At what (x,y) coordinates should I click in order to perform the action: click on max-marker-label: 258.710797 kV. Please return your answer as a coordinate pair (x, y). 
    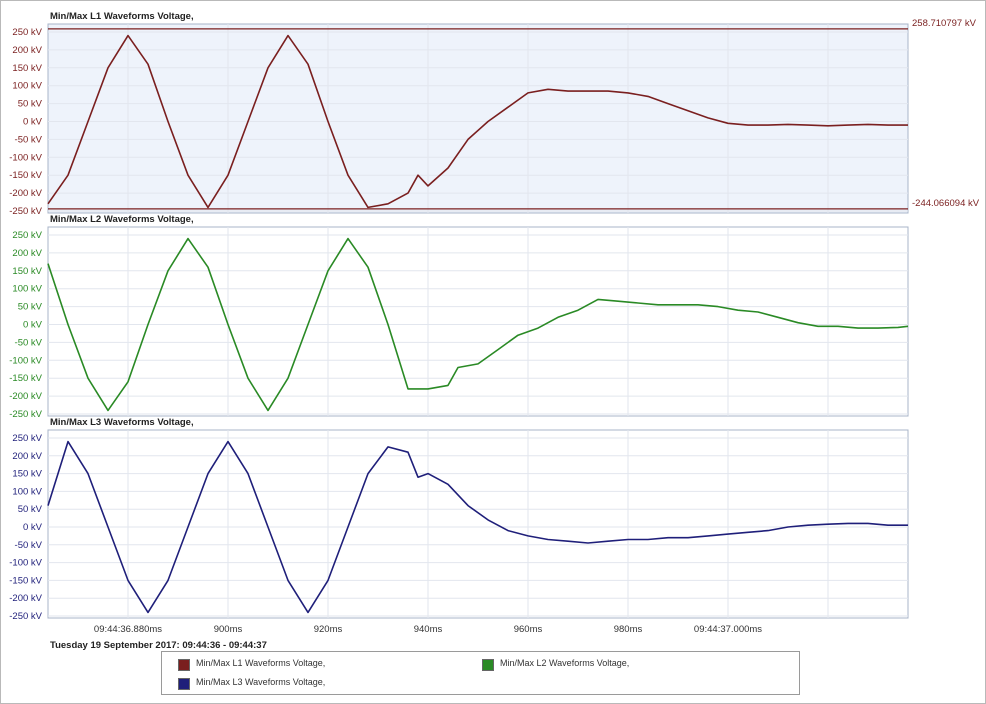
    Looking at the image, I should click on (944, 23).